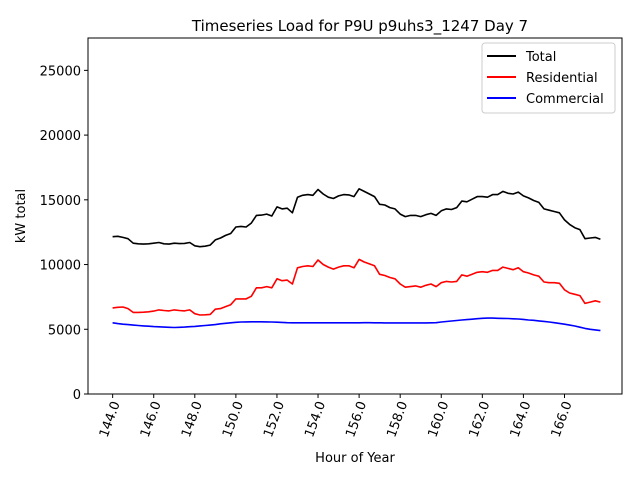  I want to click on legend-label-total: Total, so click(540, 57).